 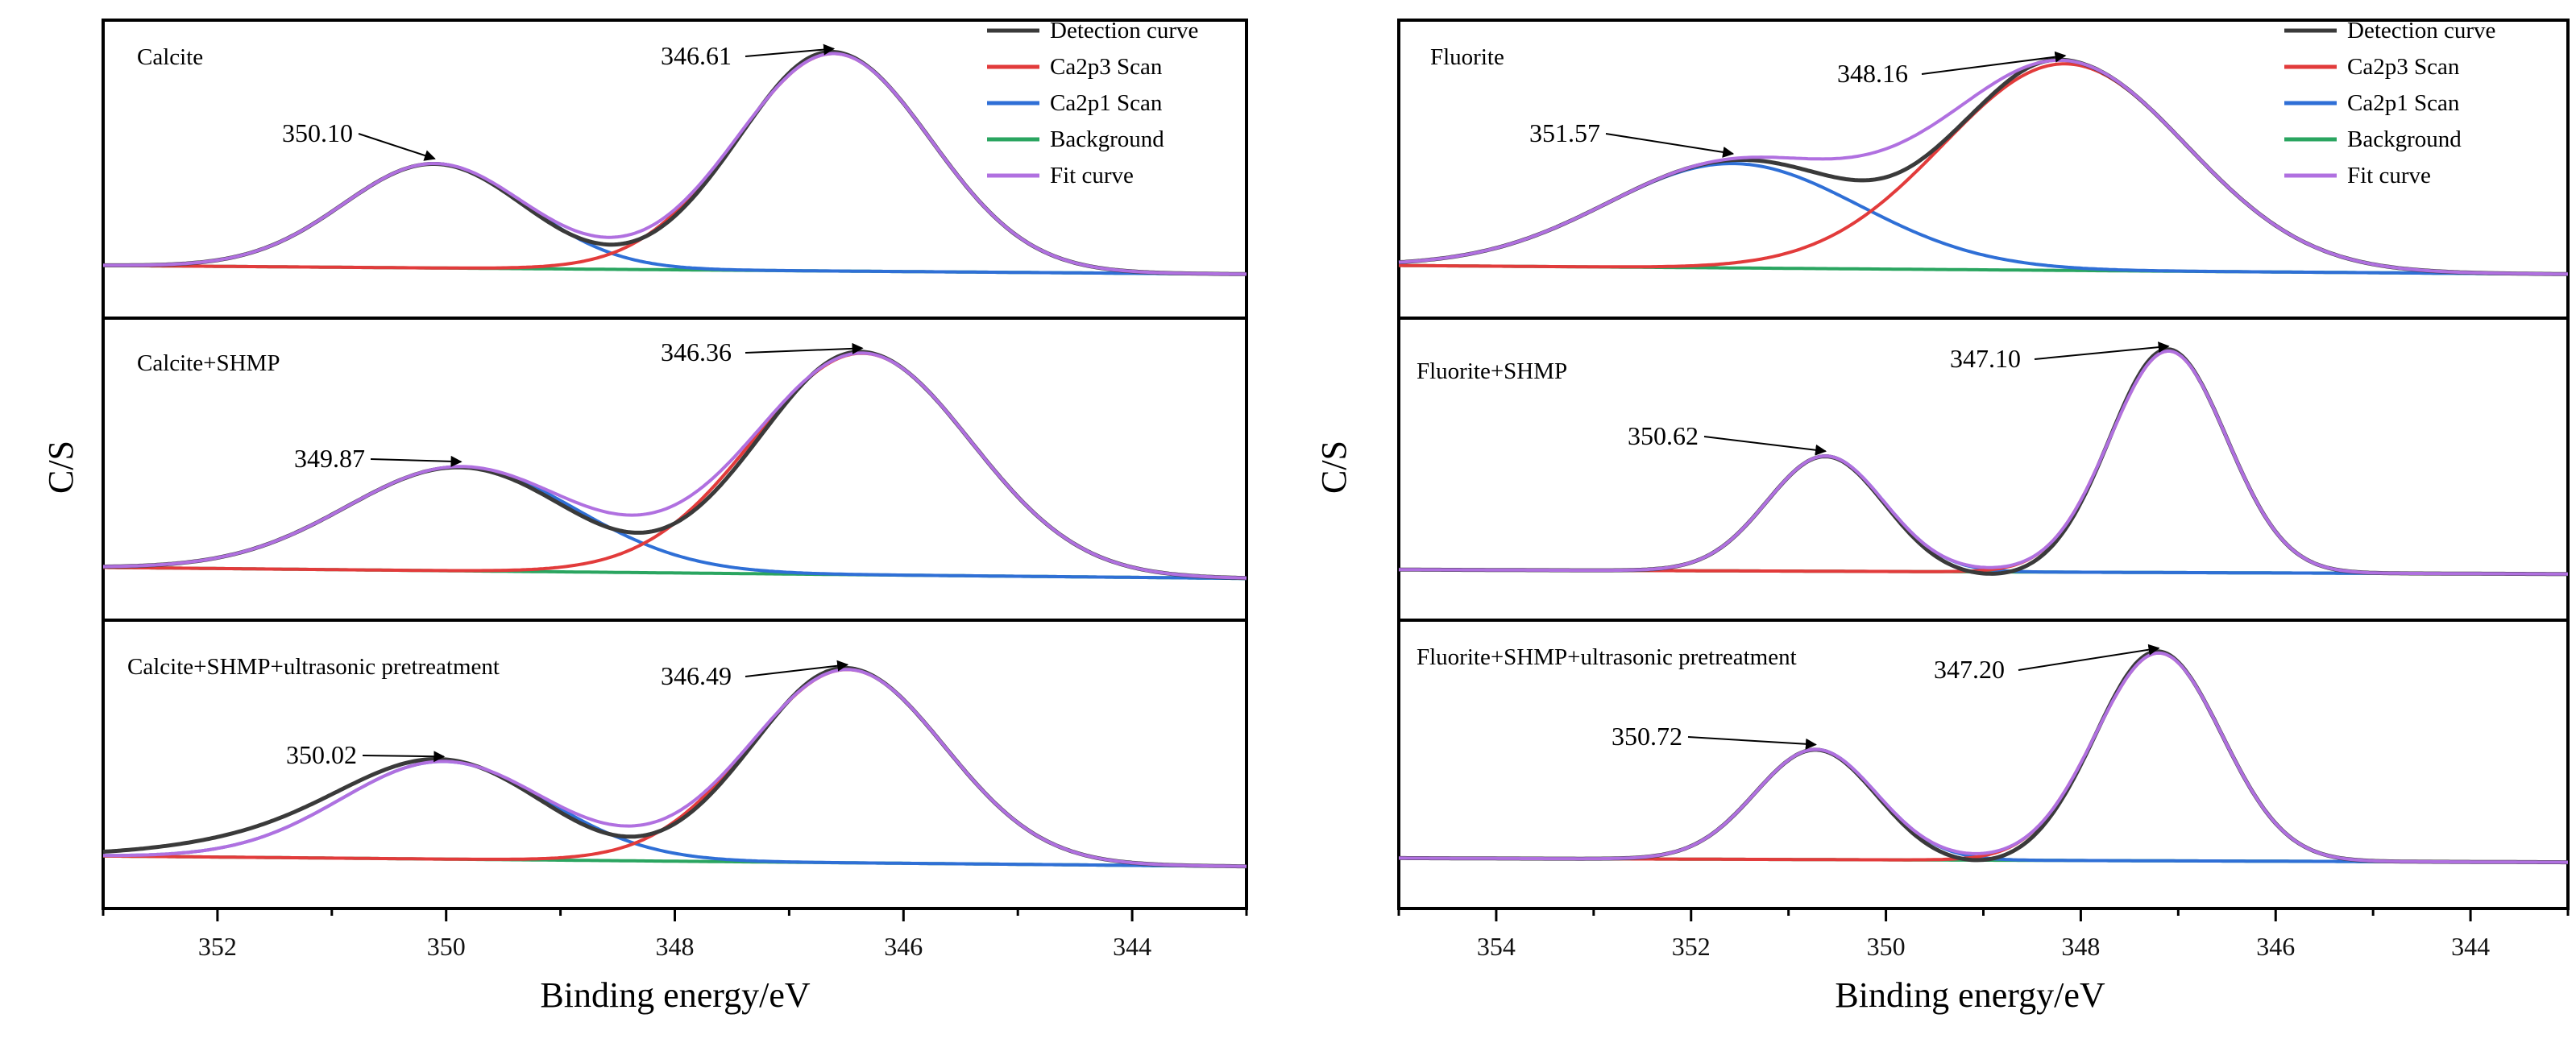 What do you see at coordinates (1985, 358) in the screenshot?
I see `peak-label: 347.10` at bounding box center [1985, 358].